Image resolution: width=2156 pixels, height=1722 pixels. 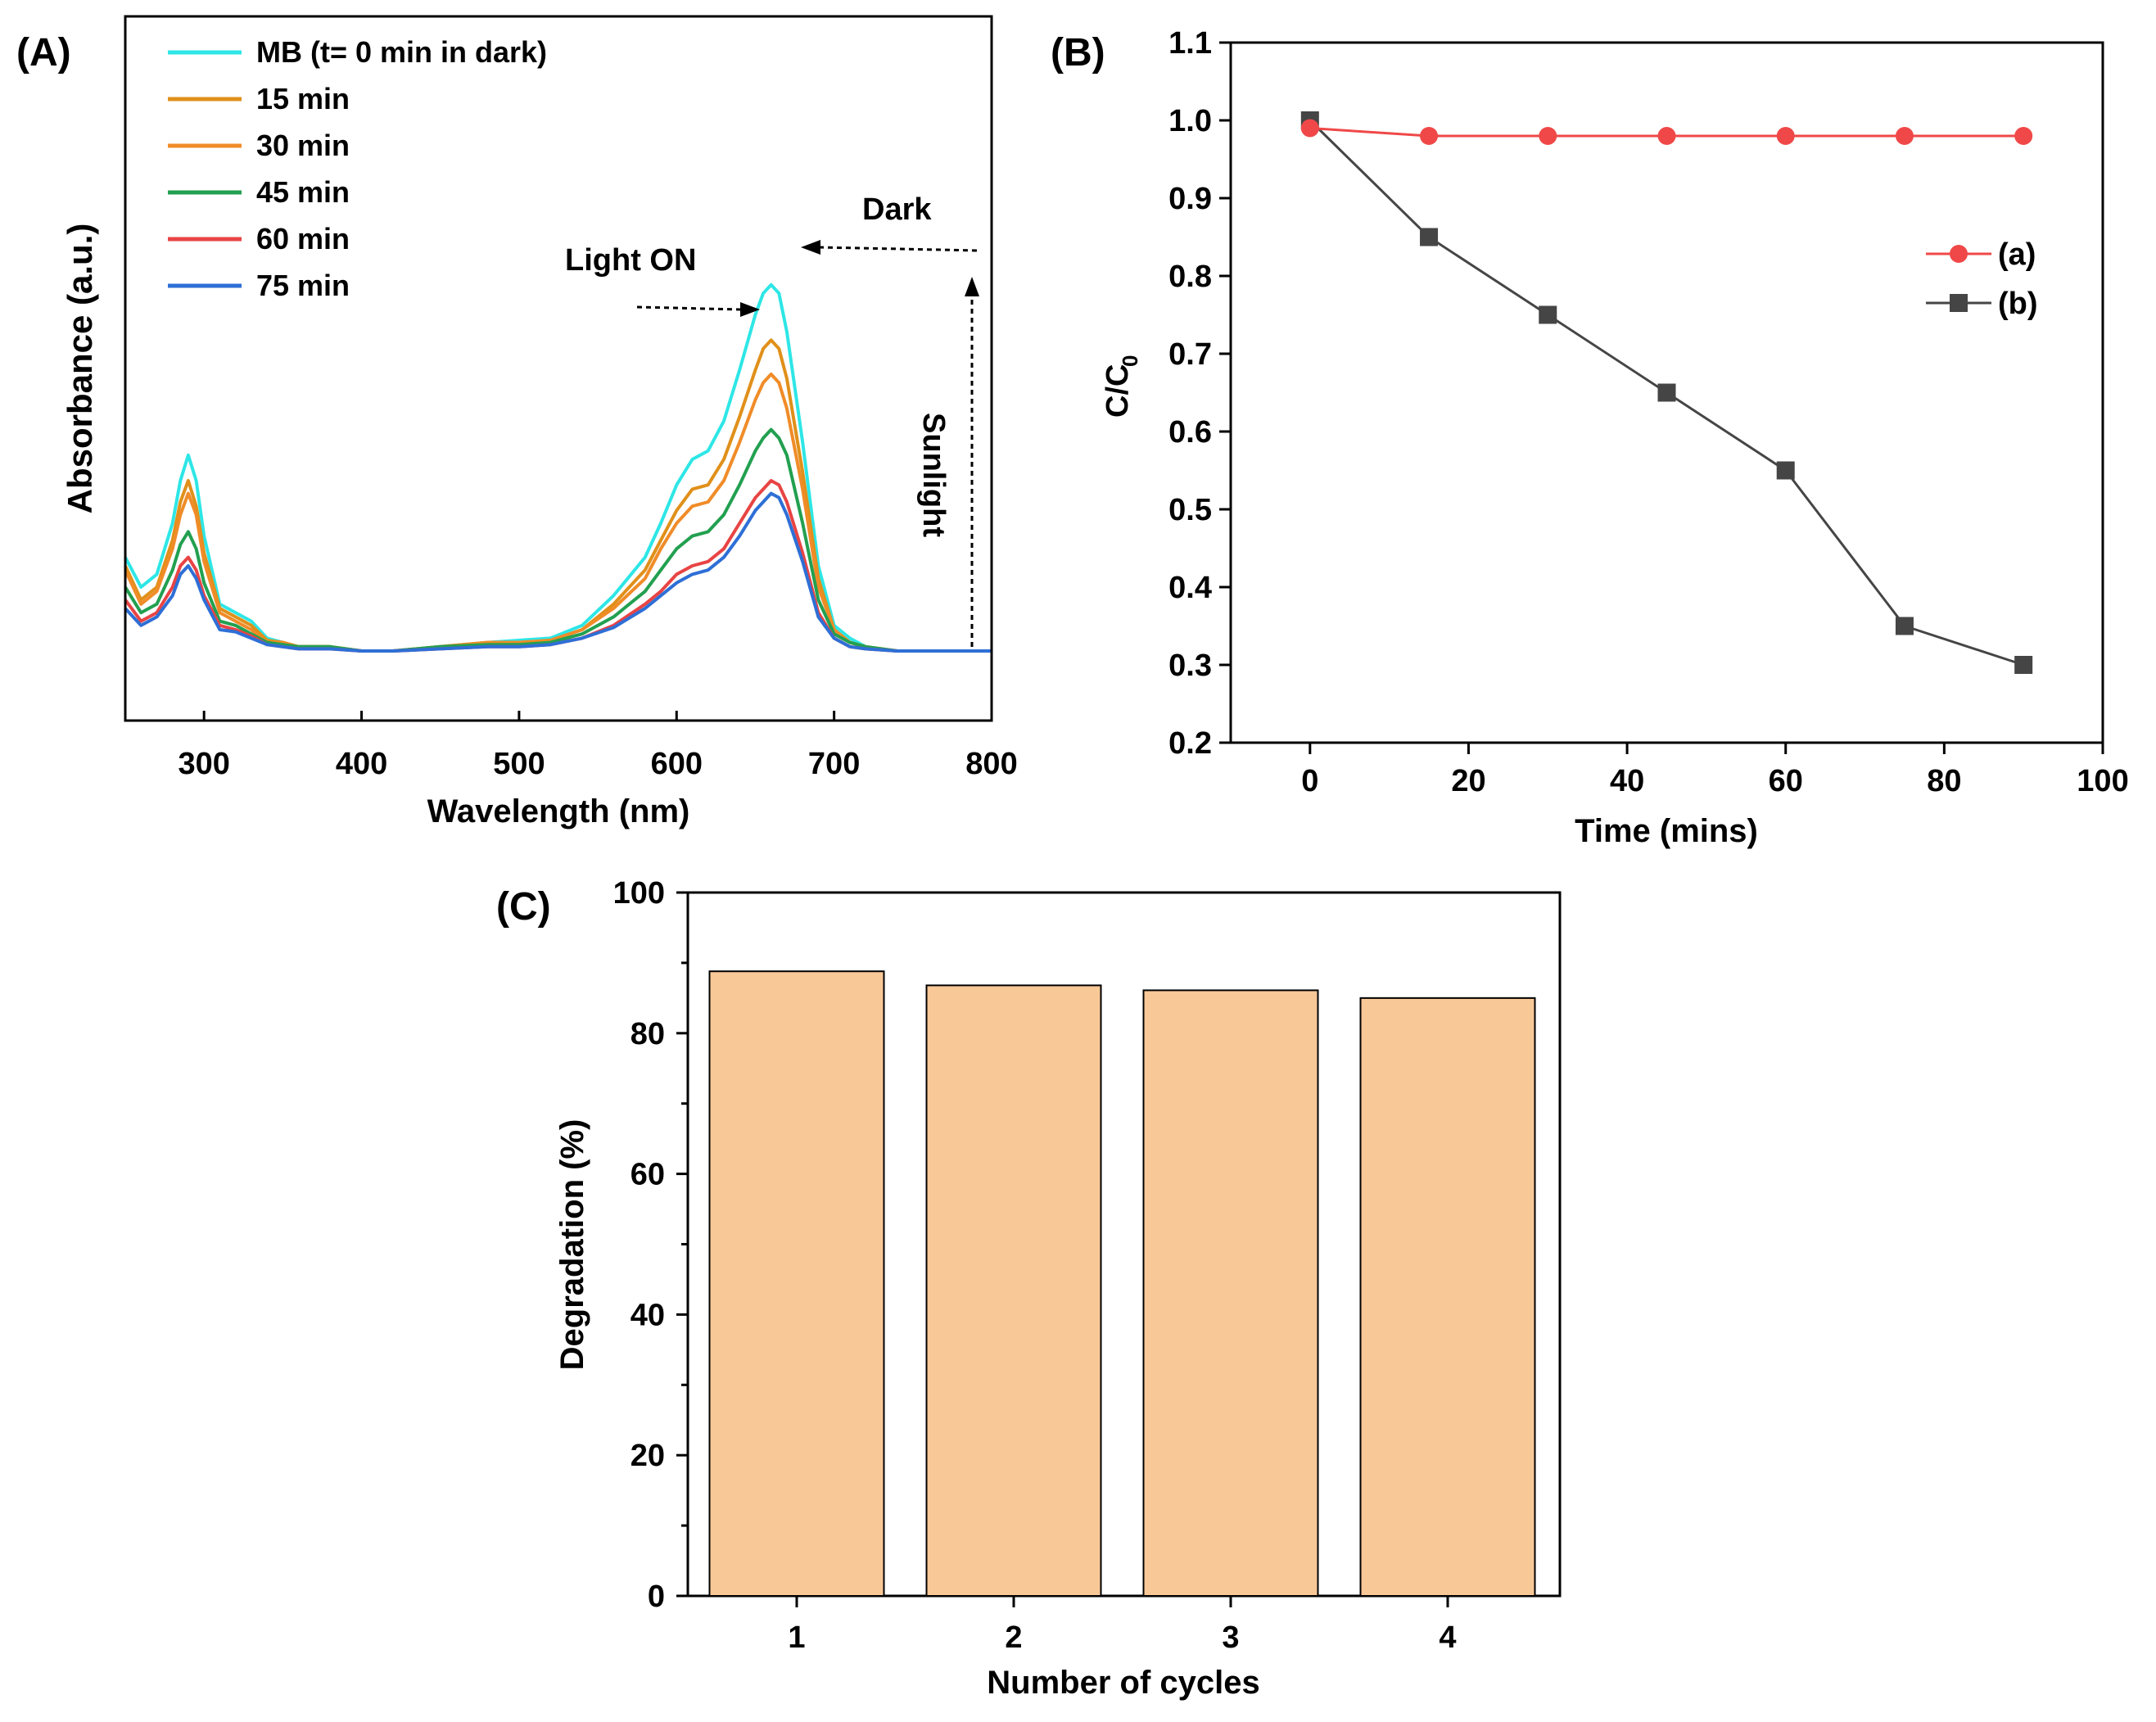 I want to click on panel-c-x-axis-title: Number of cycles, so click(x=1123, y=1683).